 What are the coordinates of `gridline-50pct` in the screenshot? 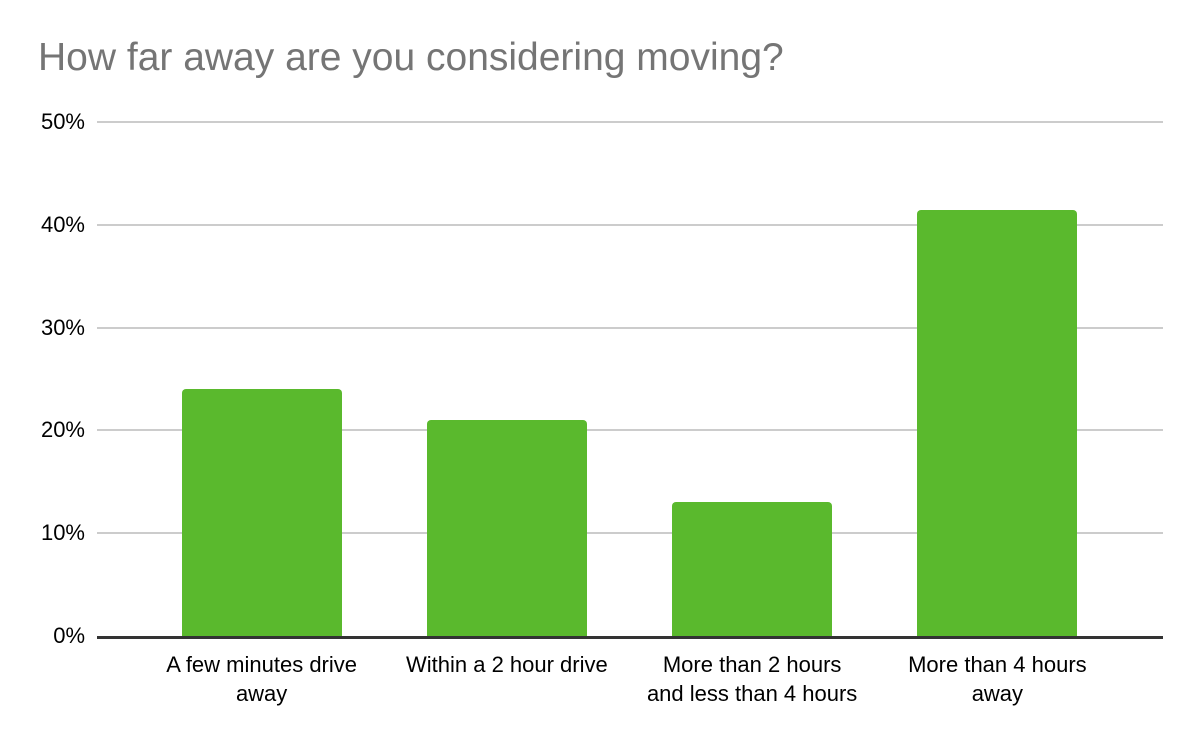 It's located at (630, 122).